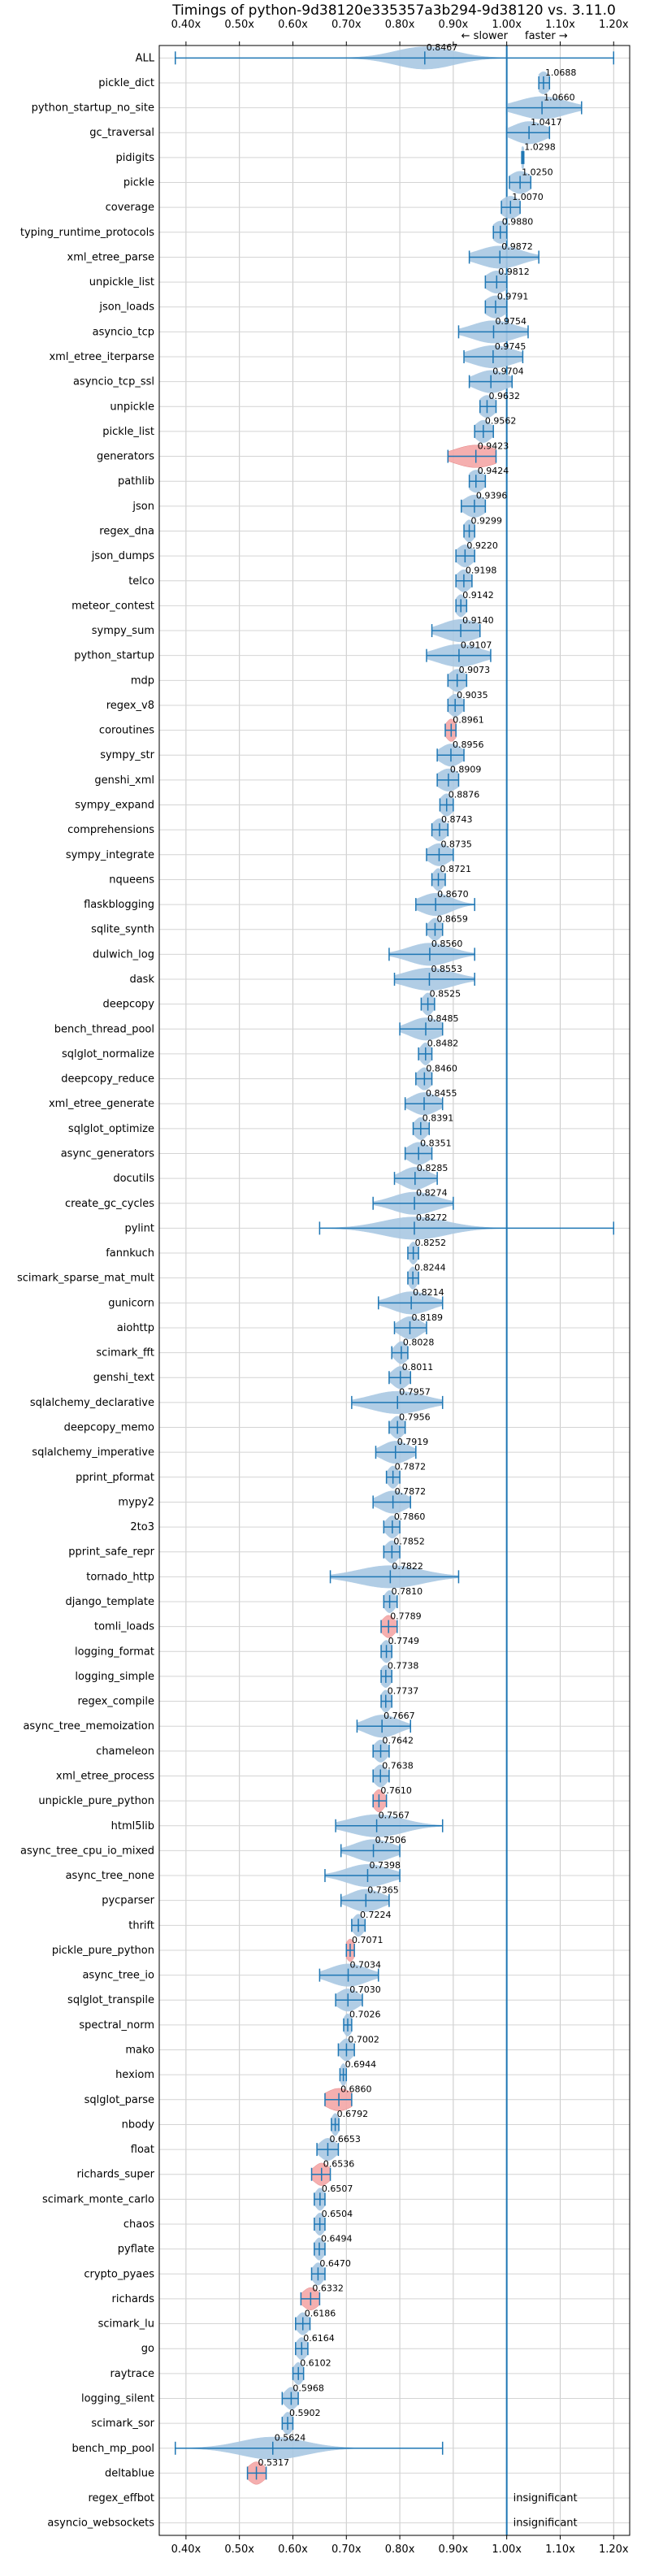 This screenshot has width=650, height=2576. I want to click on category-label: async_tree_cpu_io_mixed, so click(87, 1851).